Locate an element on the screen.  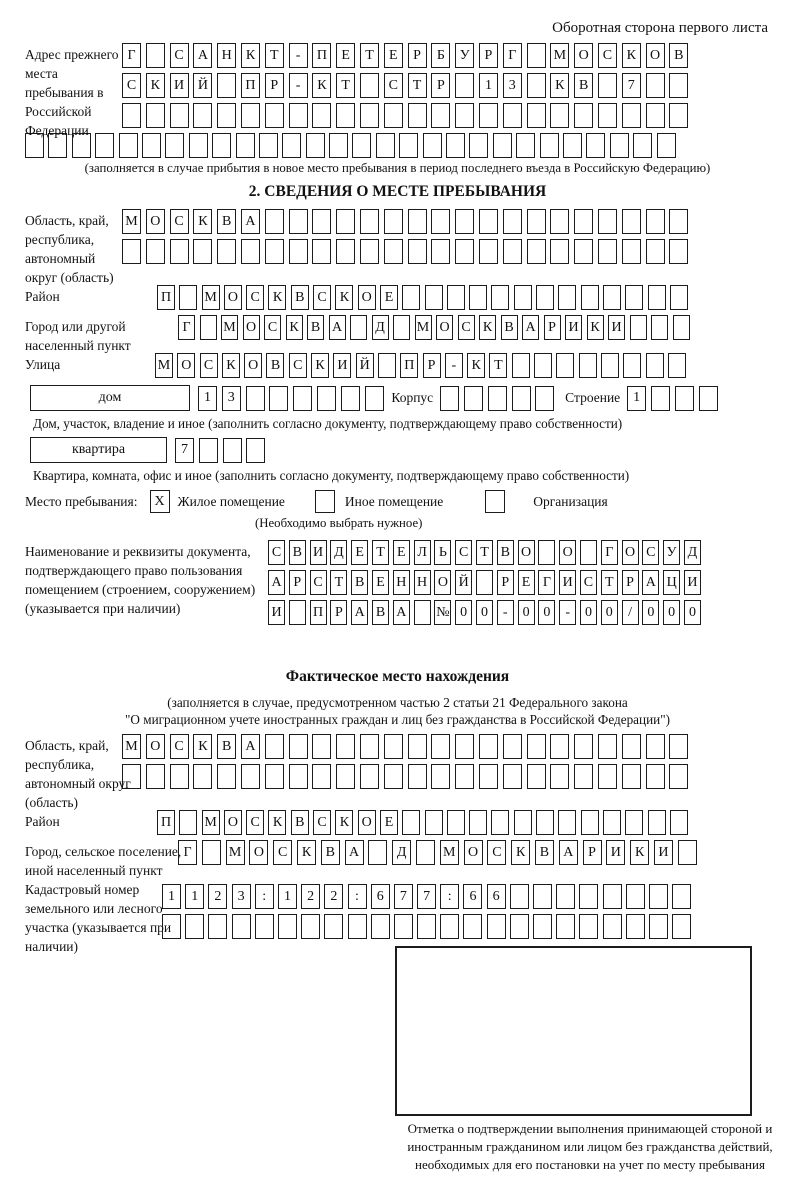
char-cell: П is located at coordinates (409, 365).